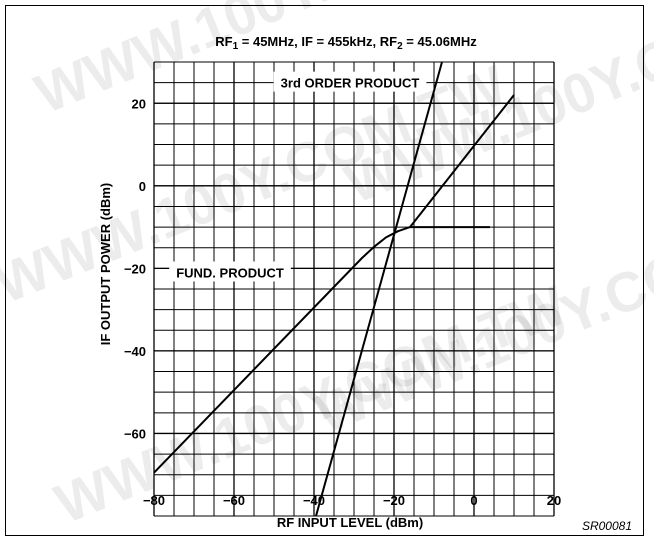 Image resolution: width=654 pixels, height=546 pixels. I want to click on x-tick-label: 20, so click(554, 500).